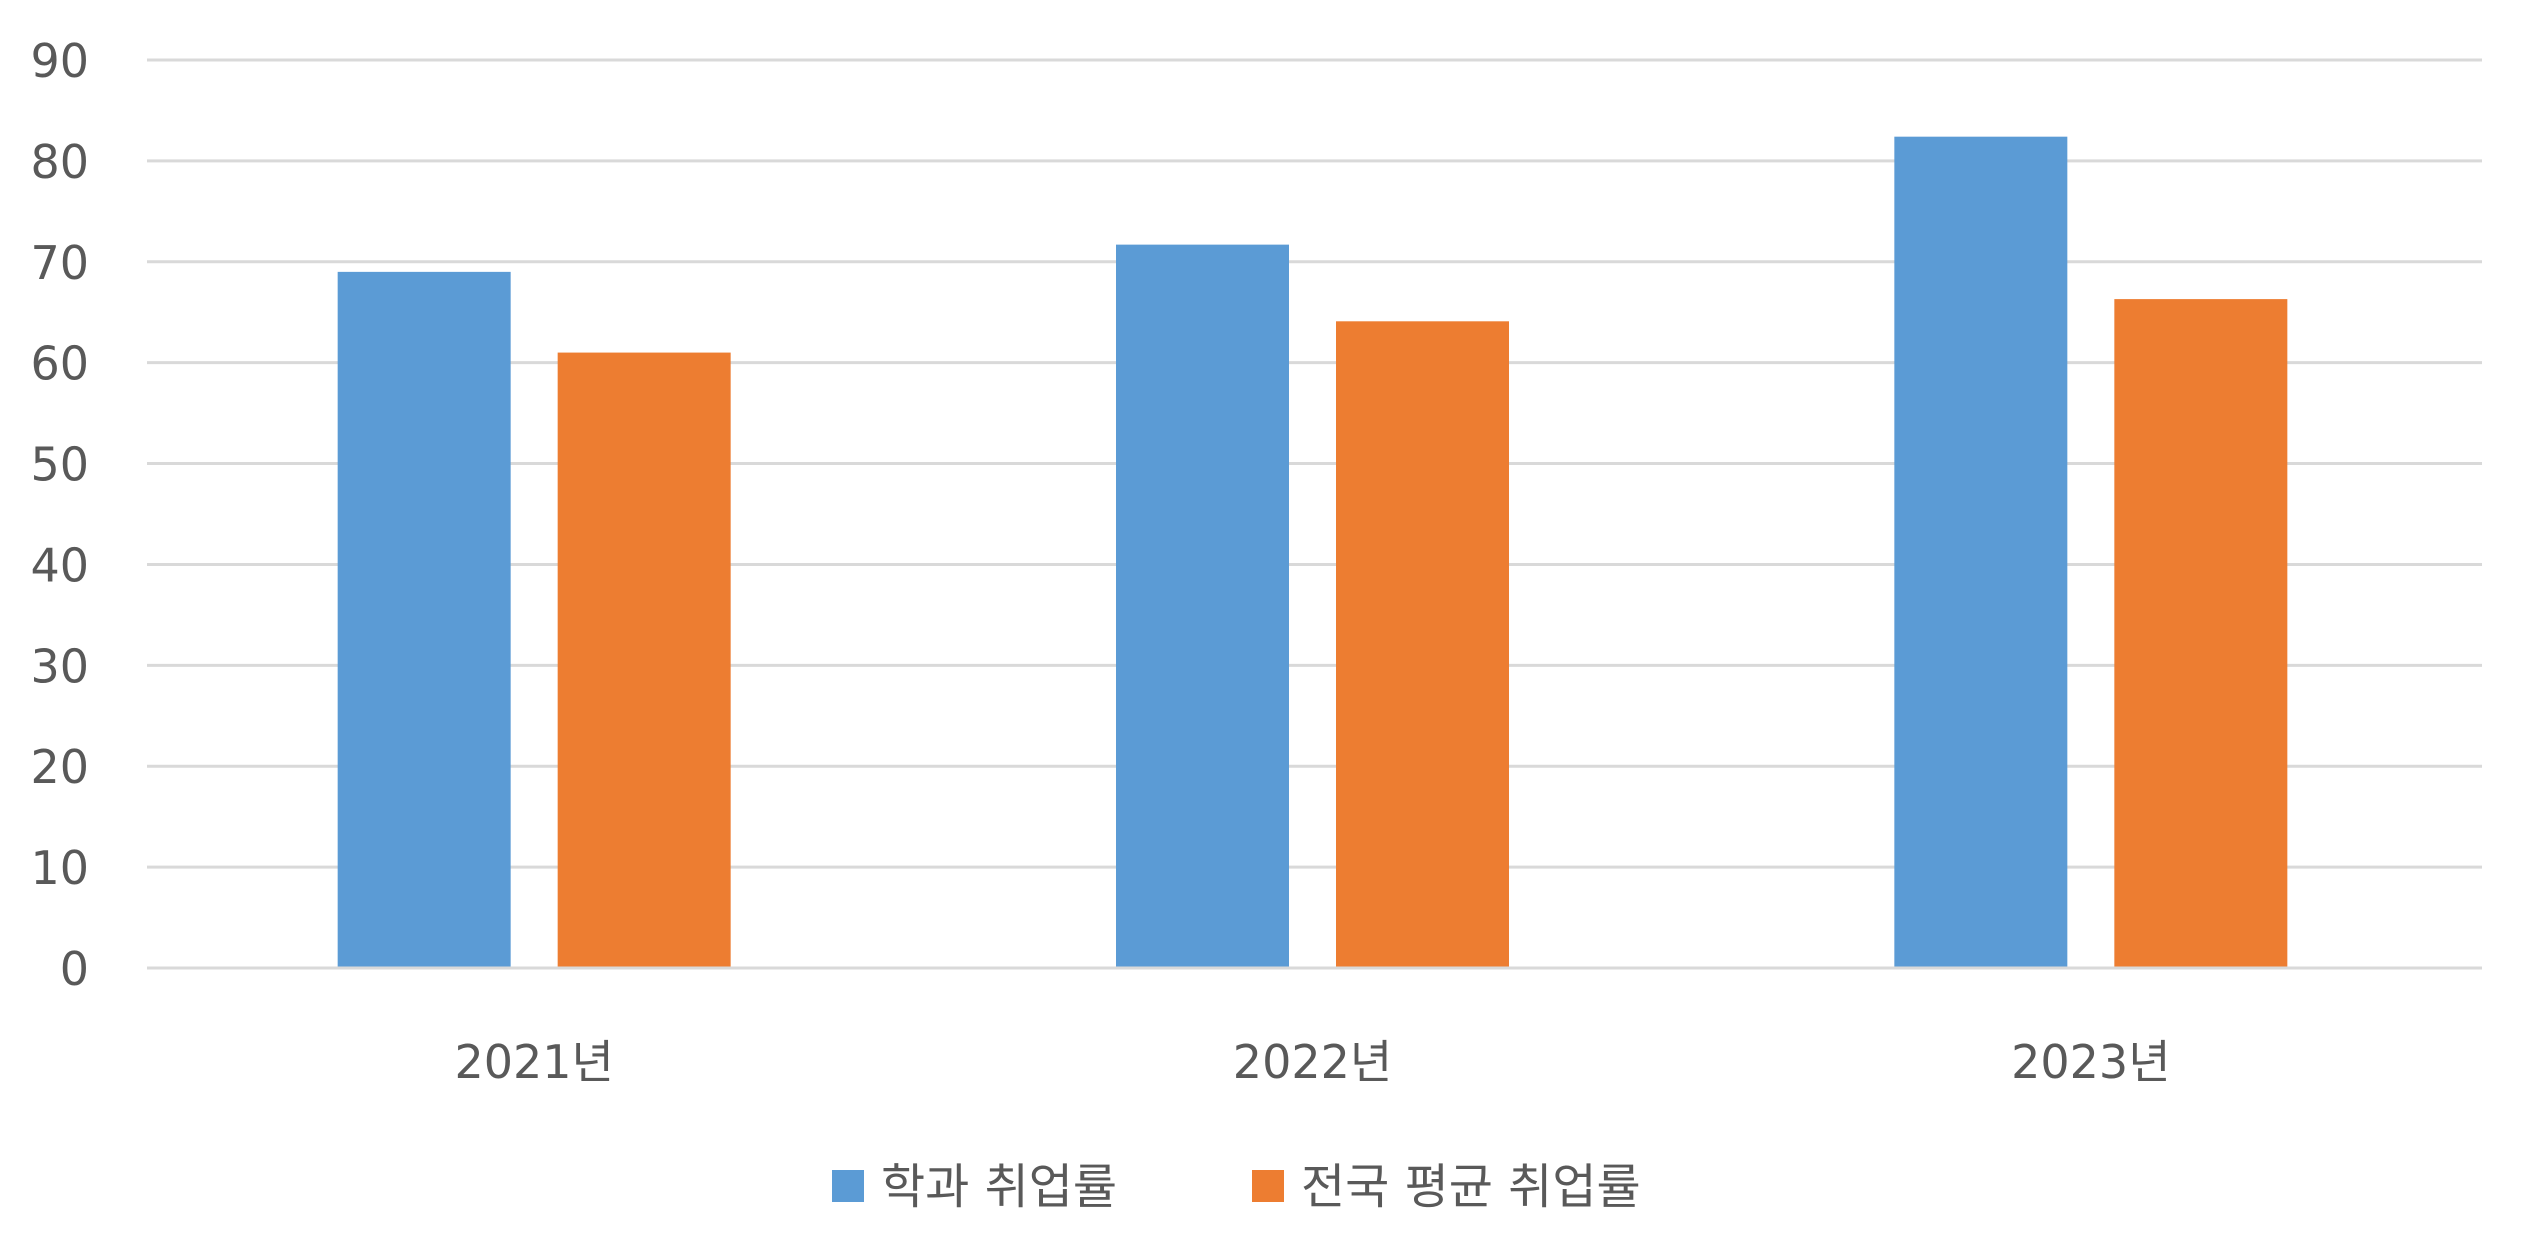 This screenshot has width=2521, height=1259. Describe the element at coordinates (59, 565) in the screenshot. I see `y-tick-label: 40` at that location.